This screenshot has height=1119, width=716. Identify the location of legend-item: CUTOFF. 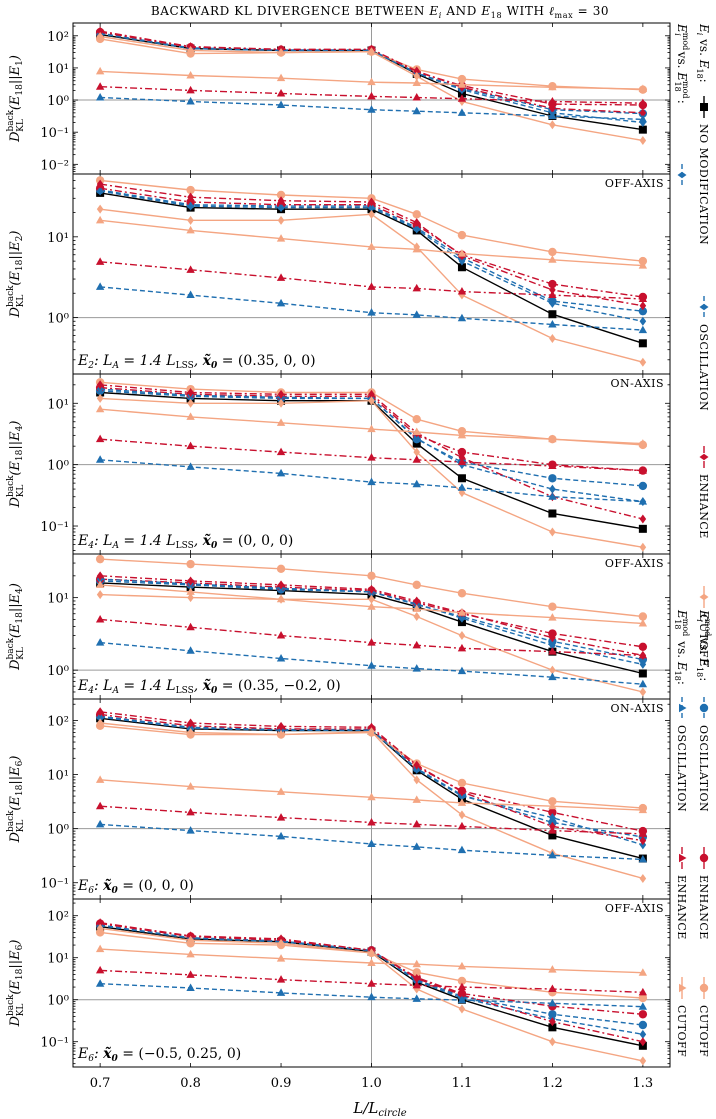
(703, 1017).